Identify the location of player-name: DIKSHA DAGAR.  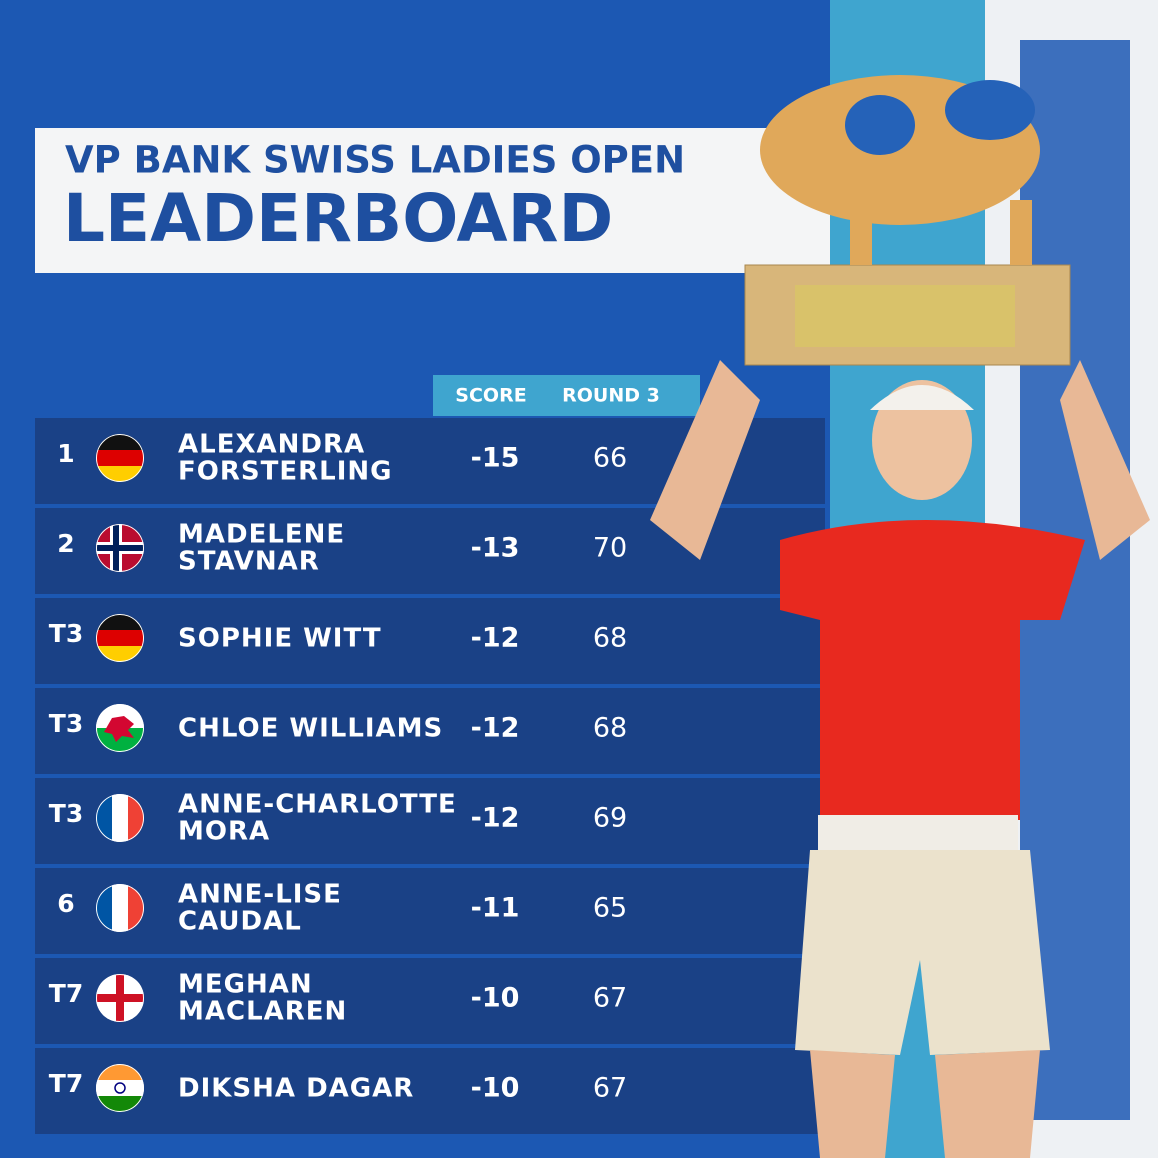
(296, 1089).